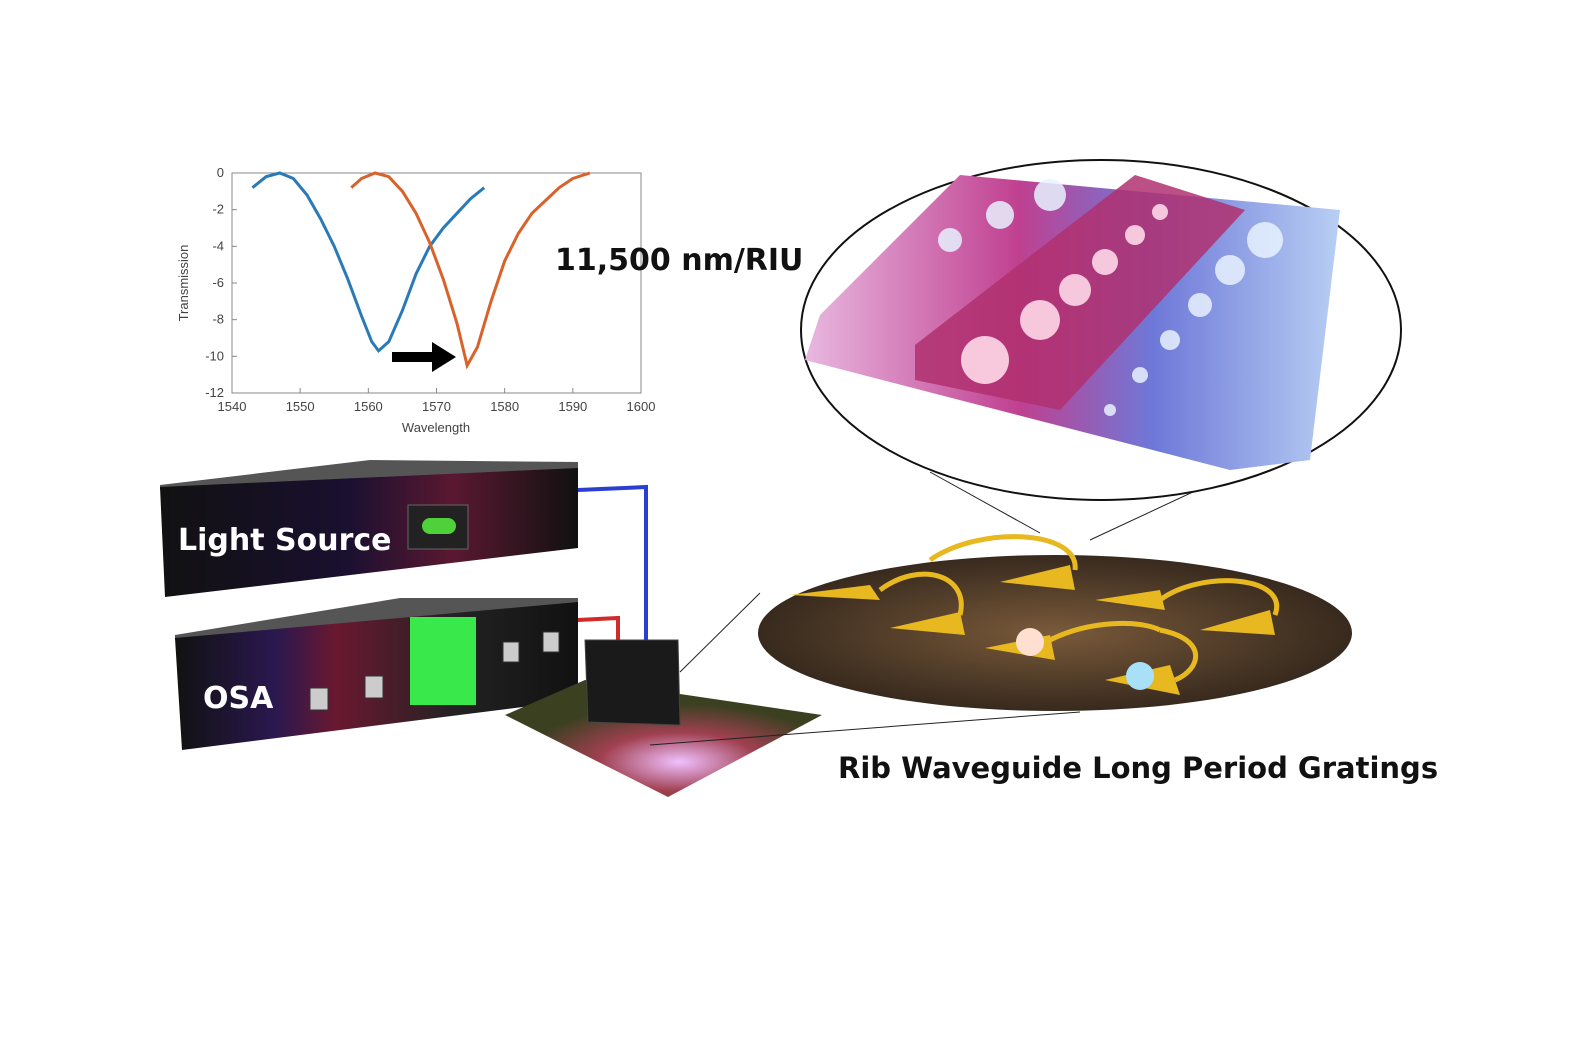 The width and height of the screenshot is (1579, 1044). Describe the element at coordinates (632, 682) in the screenshot. I see `sample-holder` at that location.